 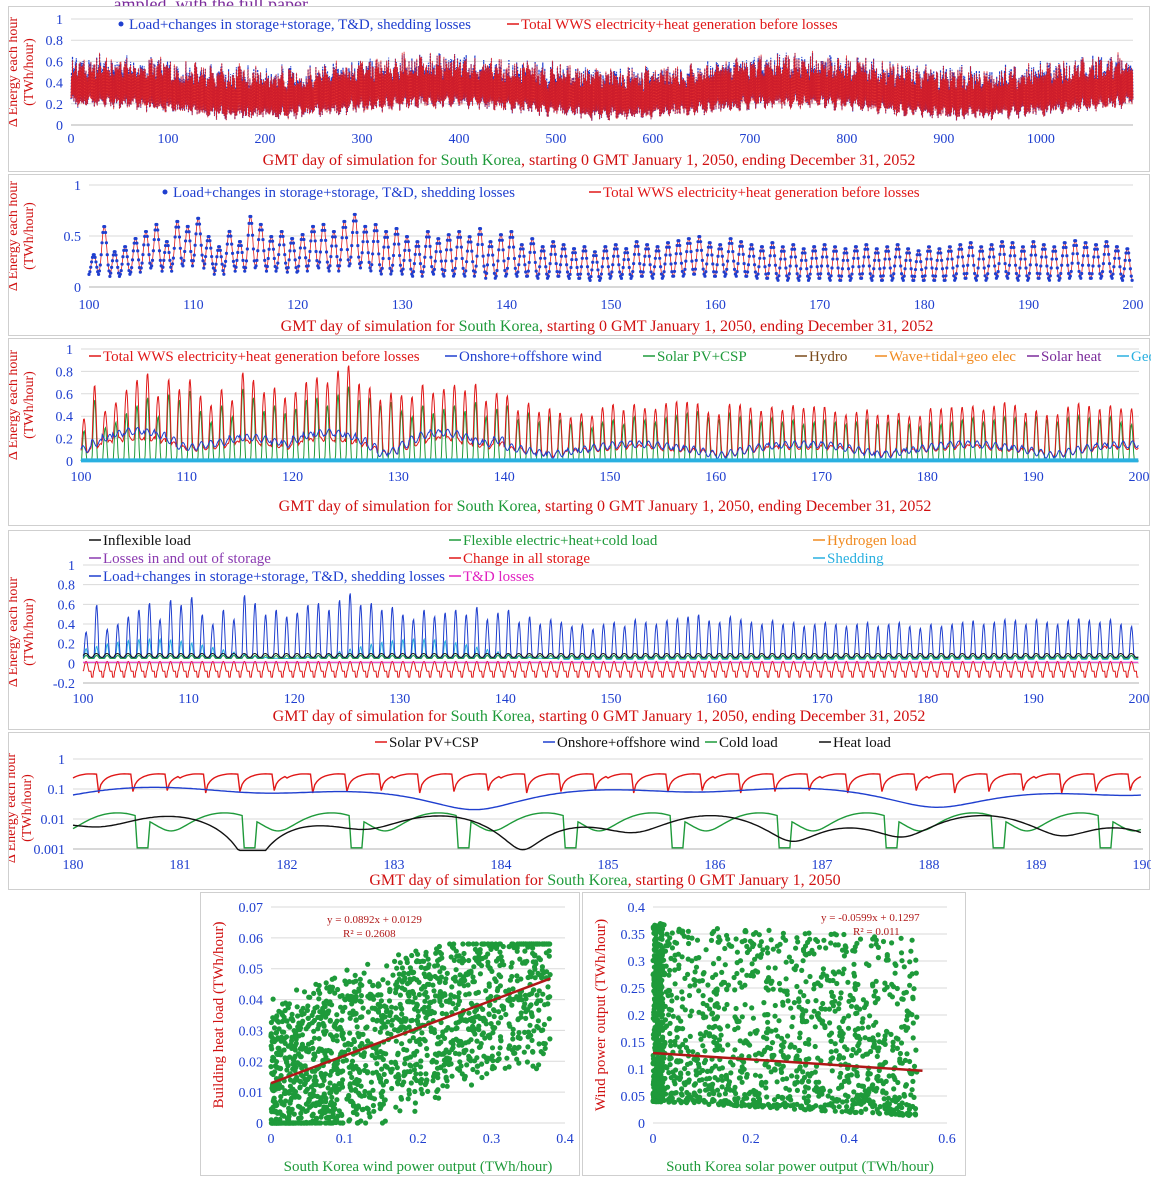 I want to click on x-tick-label: 150, so click(x=611, y=305).